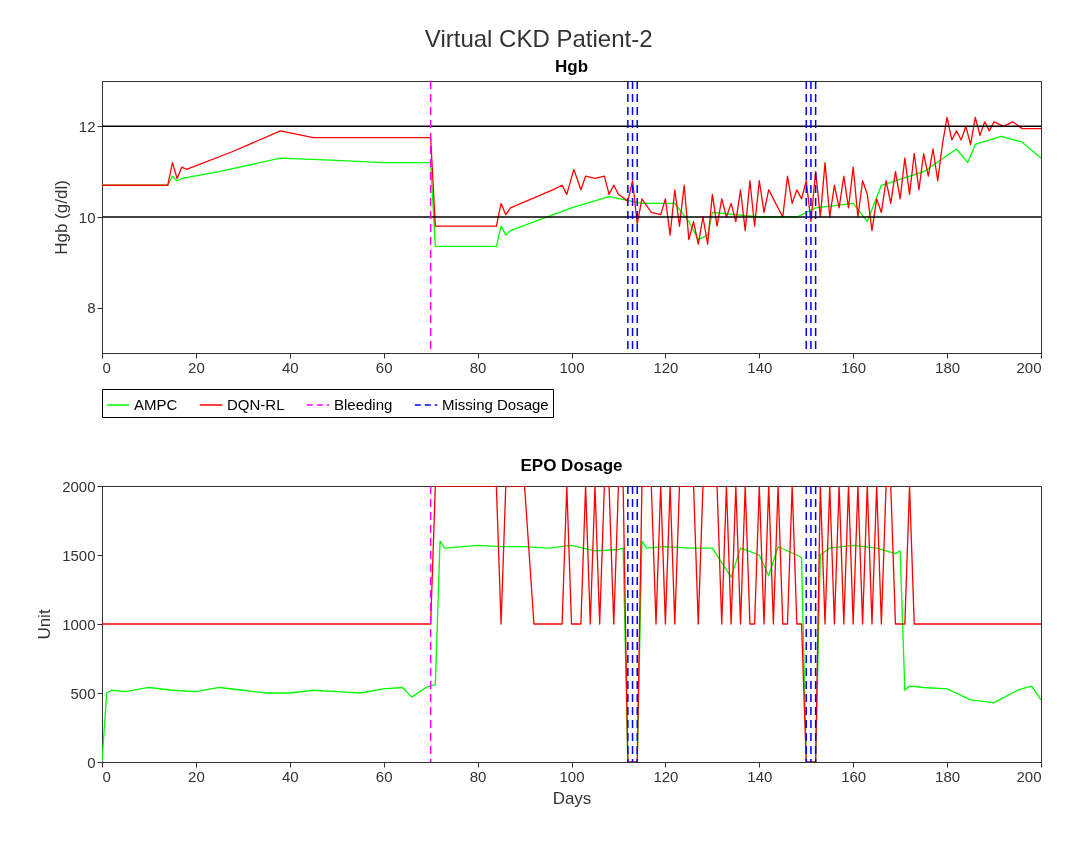  What do you see at coordinates (61, 217) in the screenshot?
I see `y-axis-title: Hgb (g/dl)` at bounding box center [61, 217].